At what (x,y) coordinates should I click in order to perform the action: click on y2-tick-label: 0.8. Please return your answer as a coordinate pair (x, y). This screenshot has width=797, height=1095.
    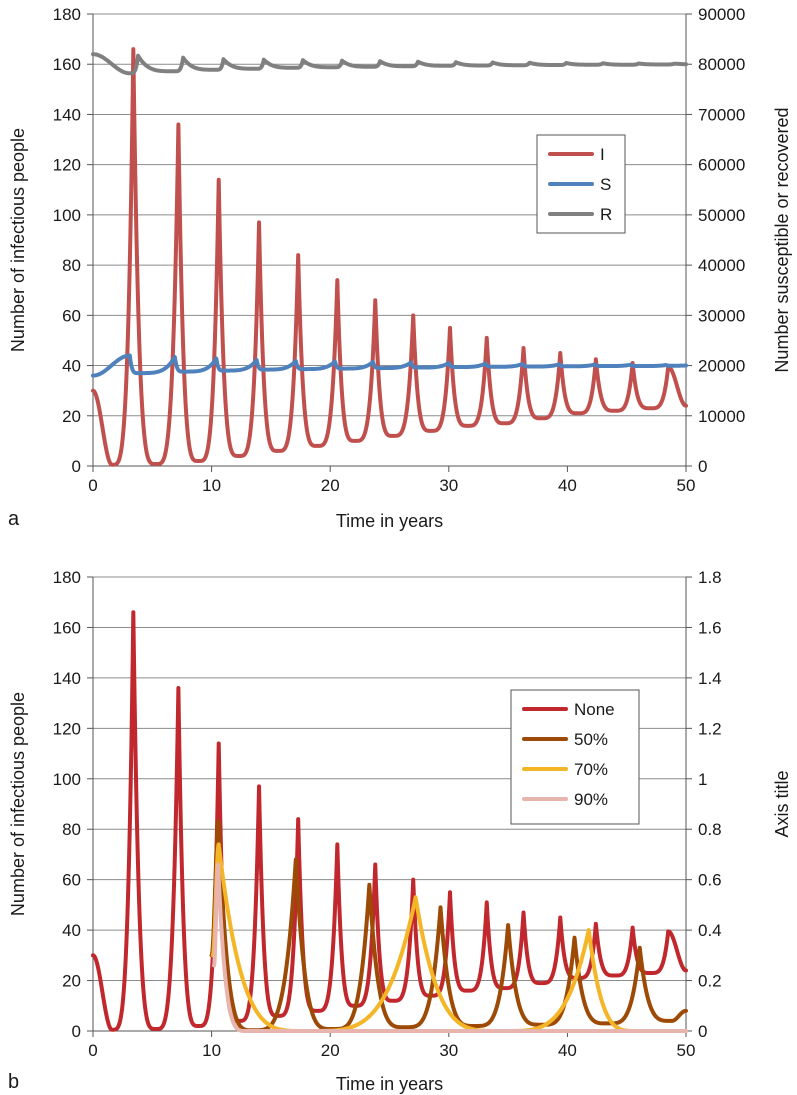
    Looking at the image, I should click on (710, 829).